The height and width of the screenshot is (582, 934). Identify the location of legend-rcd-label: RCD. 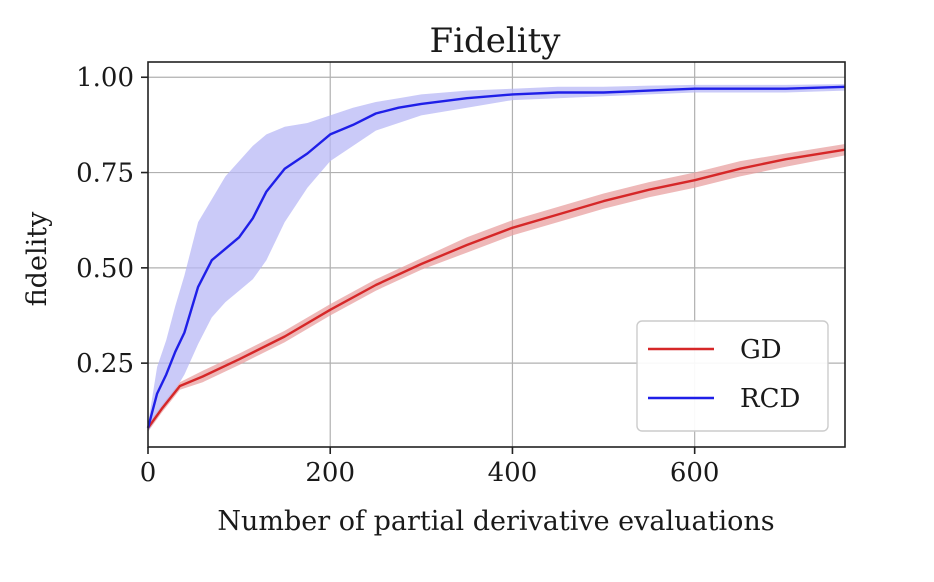
(770, 399).